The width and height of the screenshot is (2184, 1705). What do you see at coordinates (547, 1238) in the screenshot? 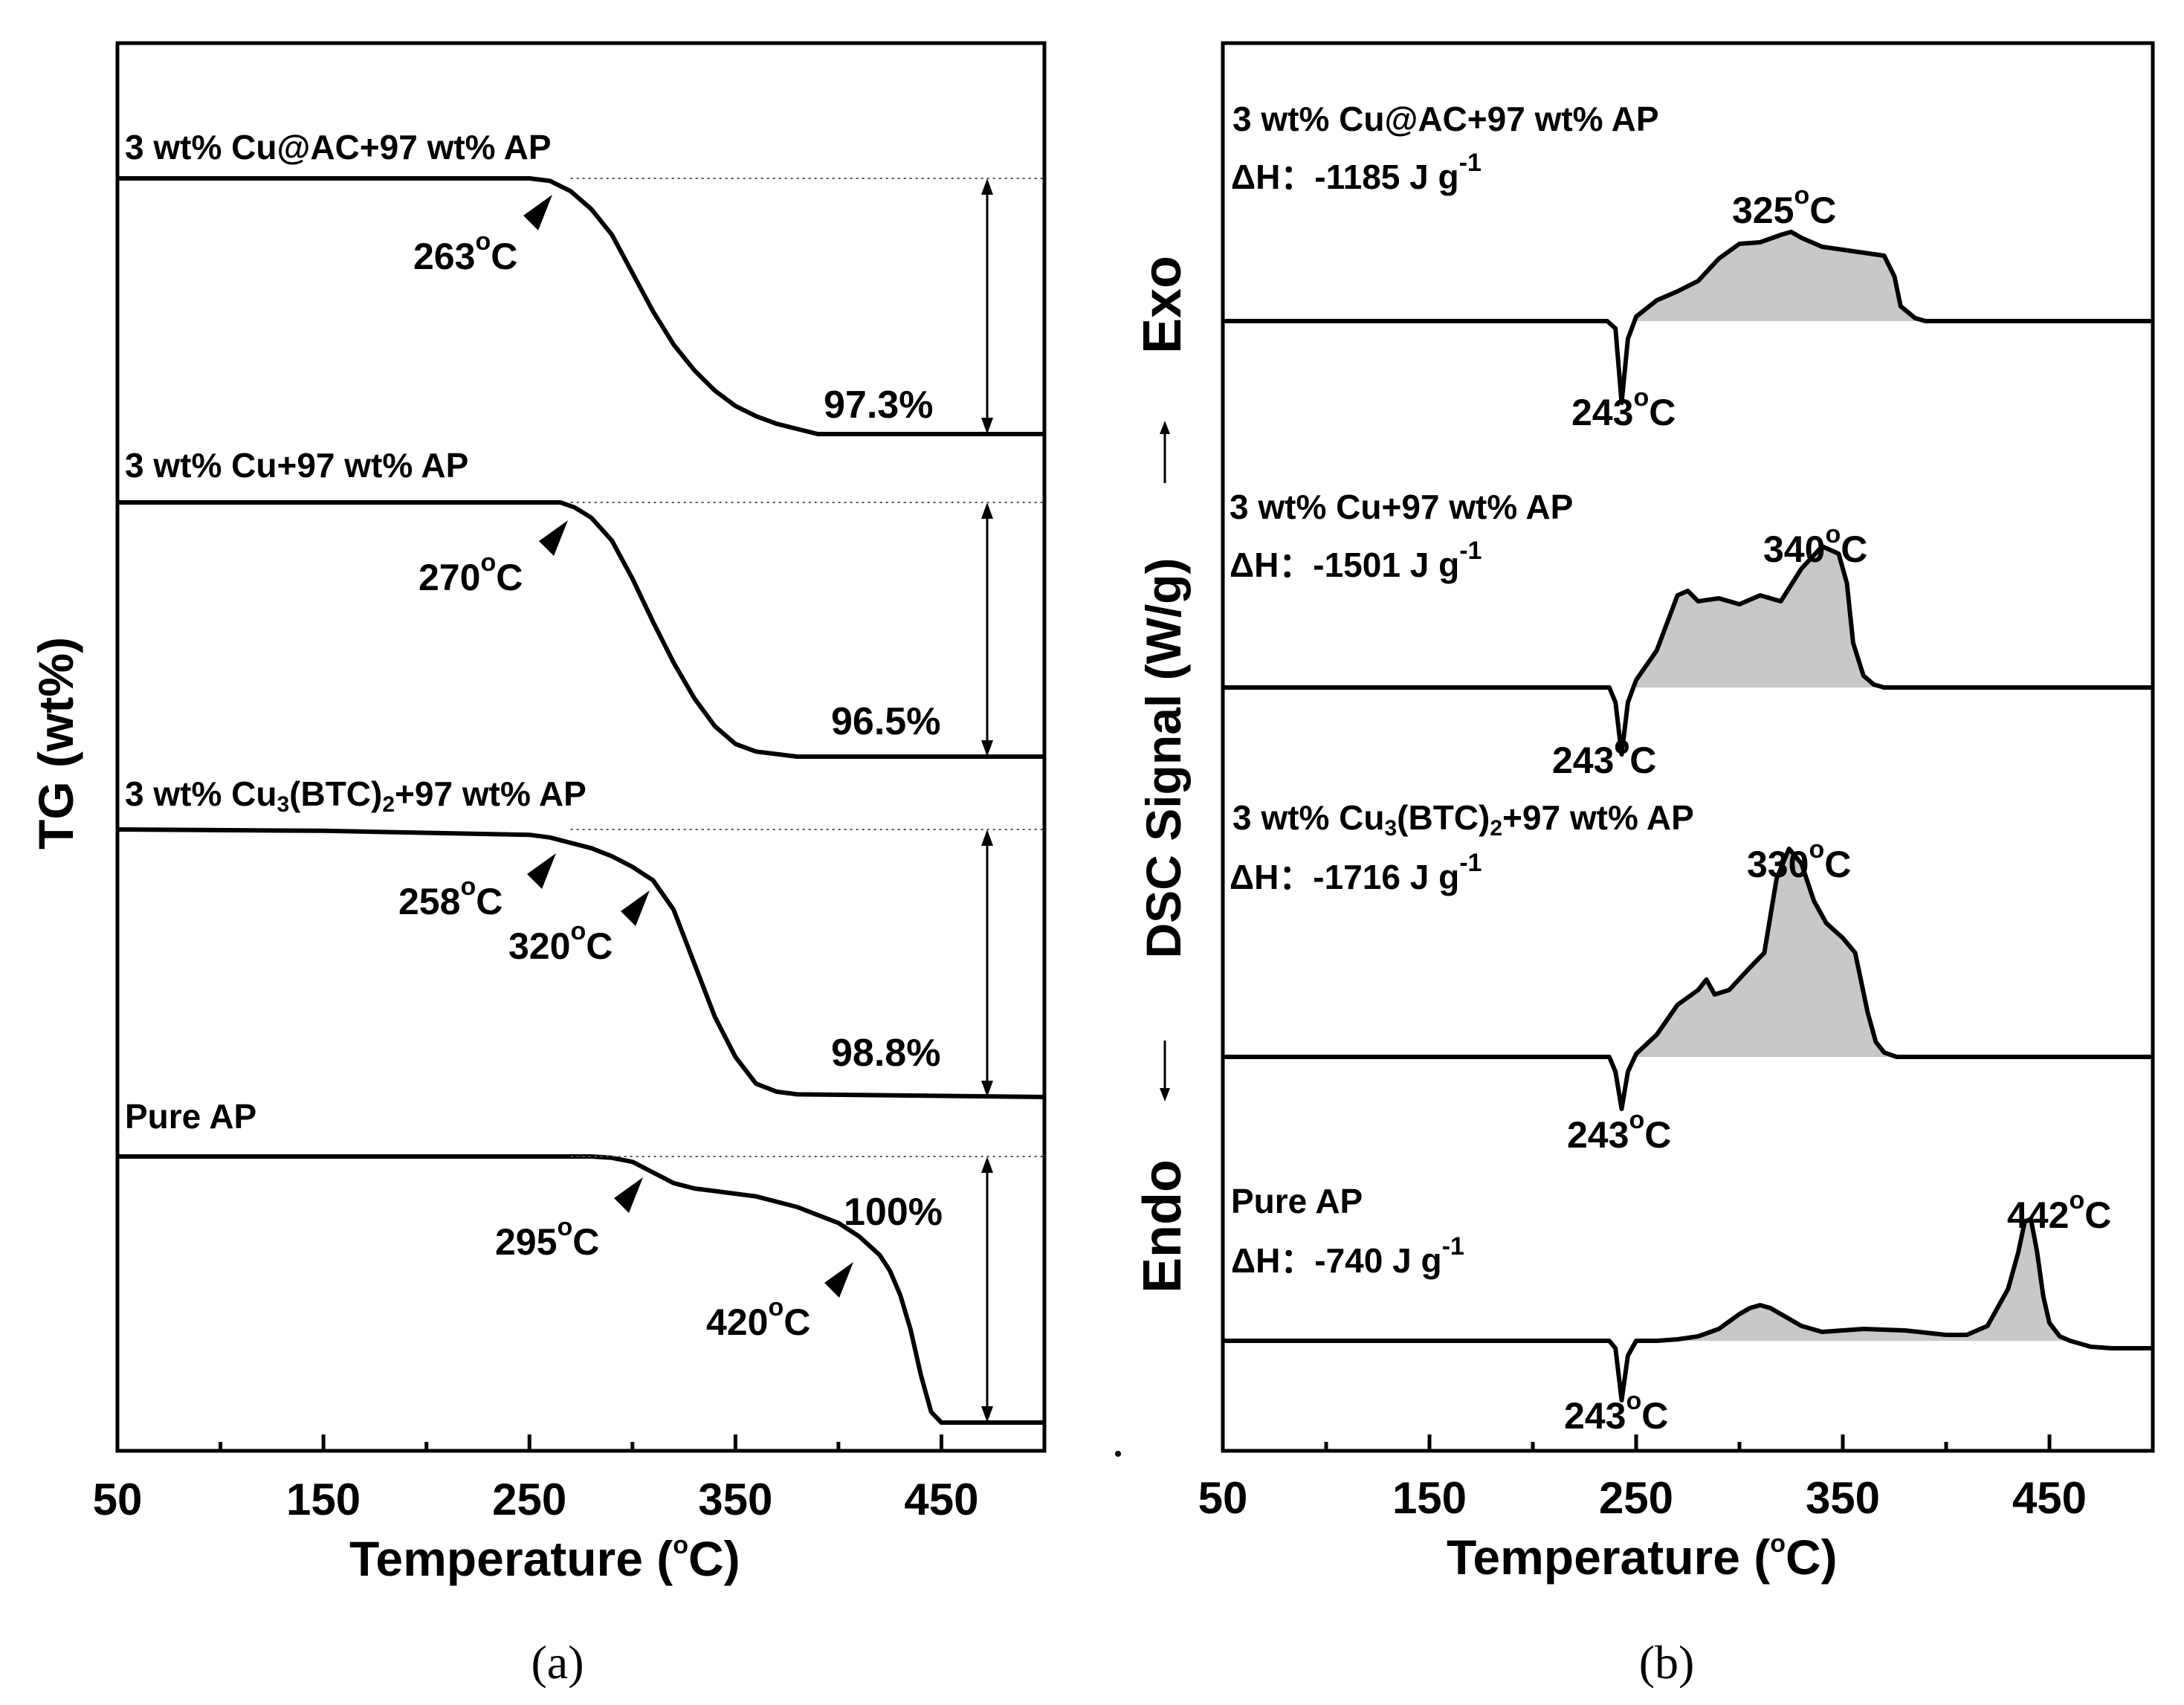
I see `a-onset-label: 295oC` at bounding box center [547, 1238].